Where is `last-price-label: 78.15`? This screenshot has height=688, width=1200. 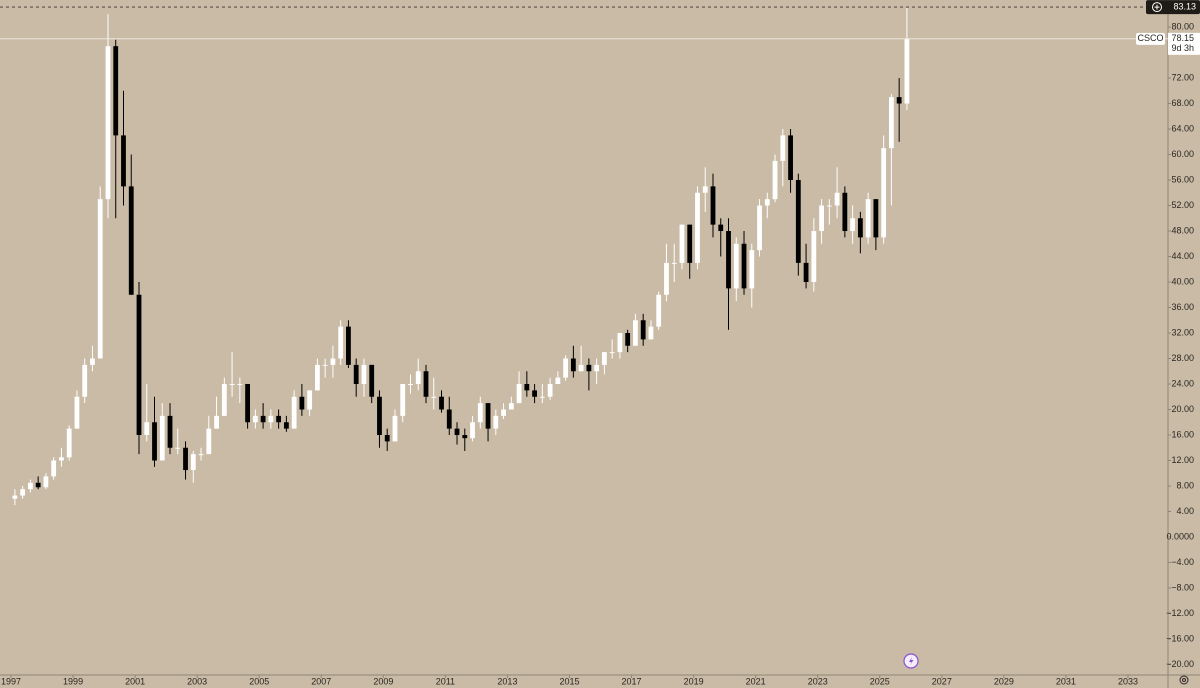 last-price-label: 78.15 is located at coordinates (1182, 38).